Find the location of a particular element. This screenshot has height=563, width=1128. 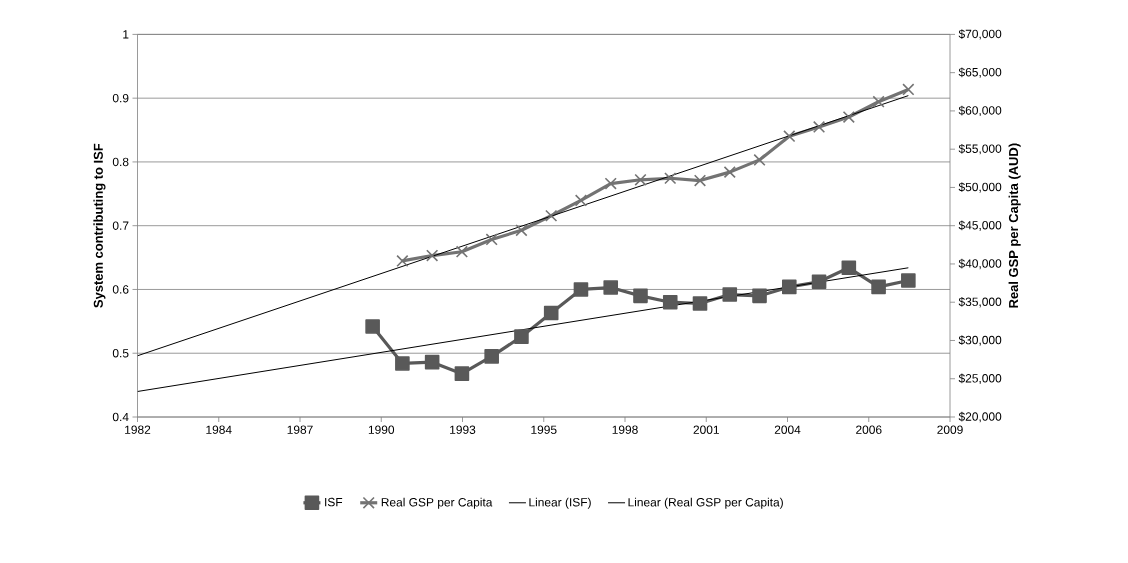

legend-label: Linear (Real GSP per Capita) is located at coordinates (705, 503).